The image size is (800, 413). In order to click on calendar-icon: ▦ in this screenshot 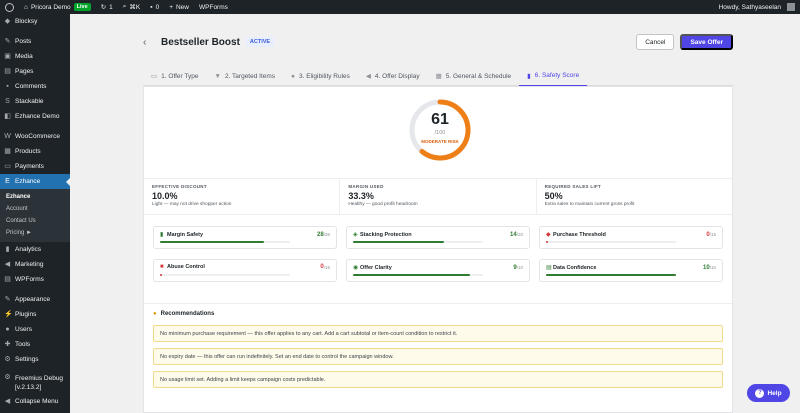, I will do `click(438, 76)`.